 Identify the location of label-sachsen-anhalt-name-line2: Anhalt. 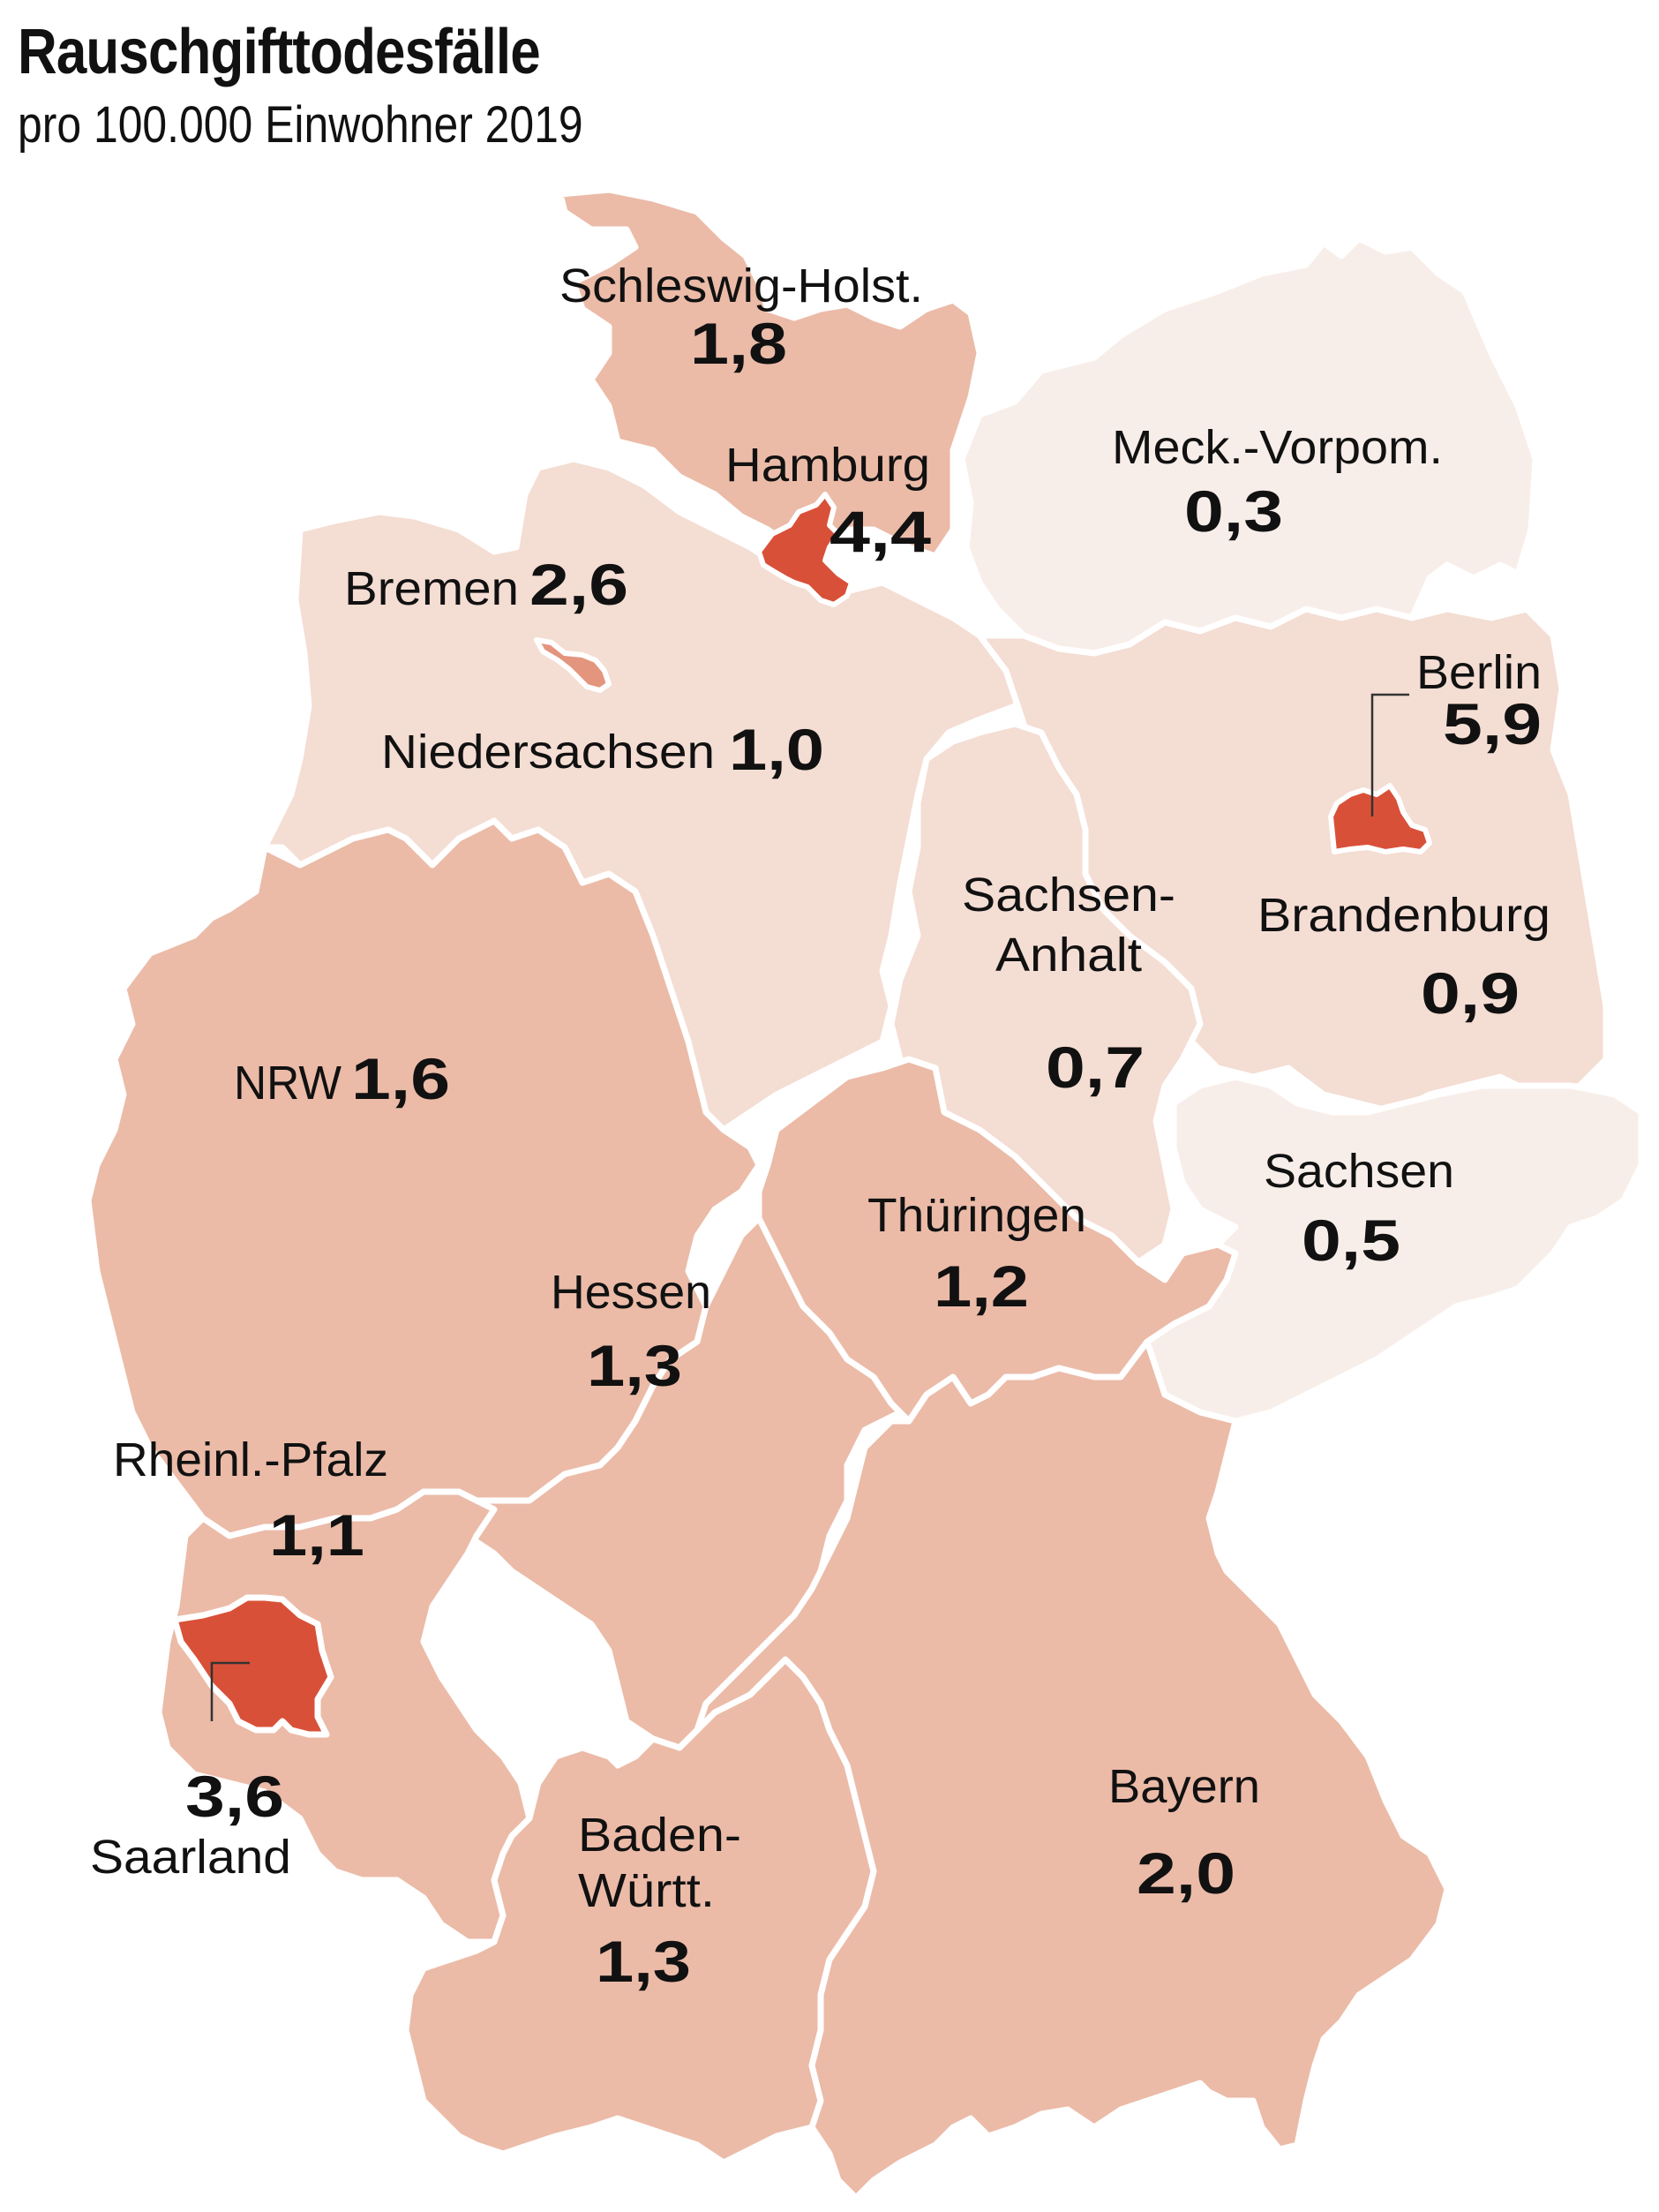
(1068, 955).